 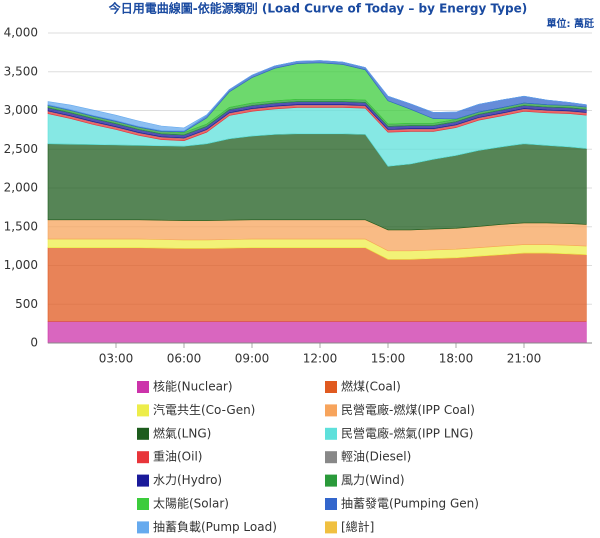 I want to click on y-tick-label: 2,000, so click(x=21, y=188).